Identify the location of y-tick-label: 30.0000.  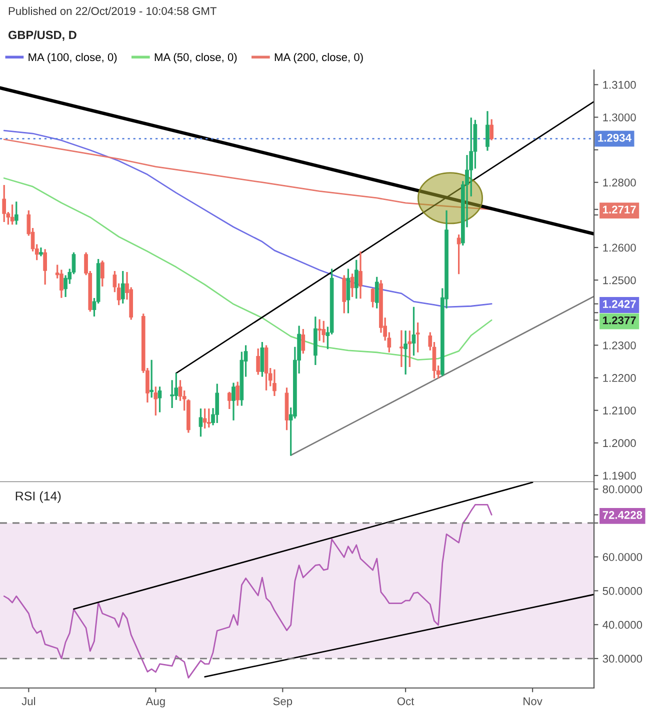
(622, 658).